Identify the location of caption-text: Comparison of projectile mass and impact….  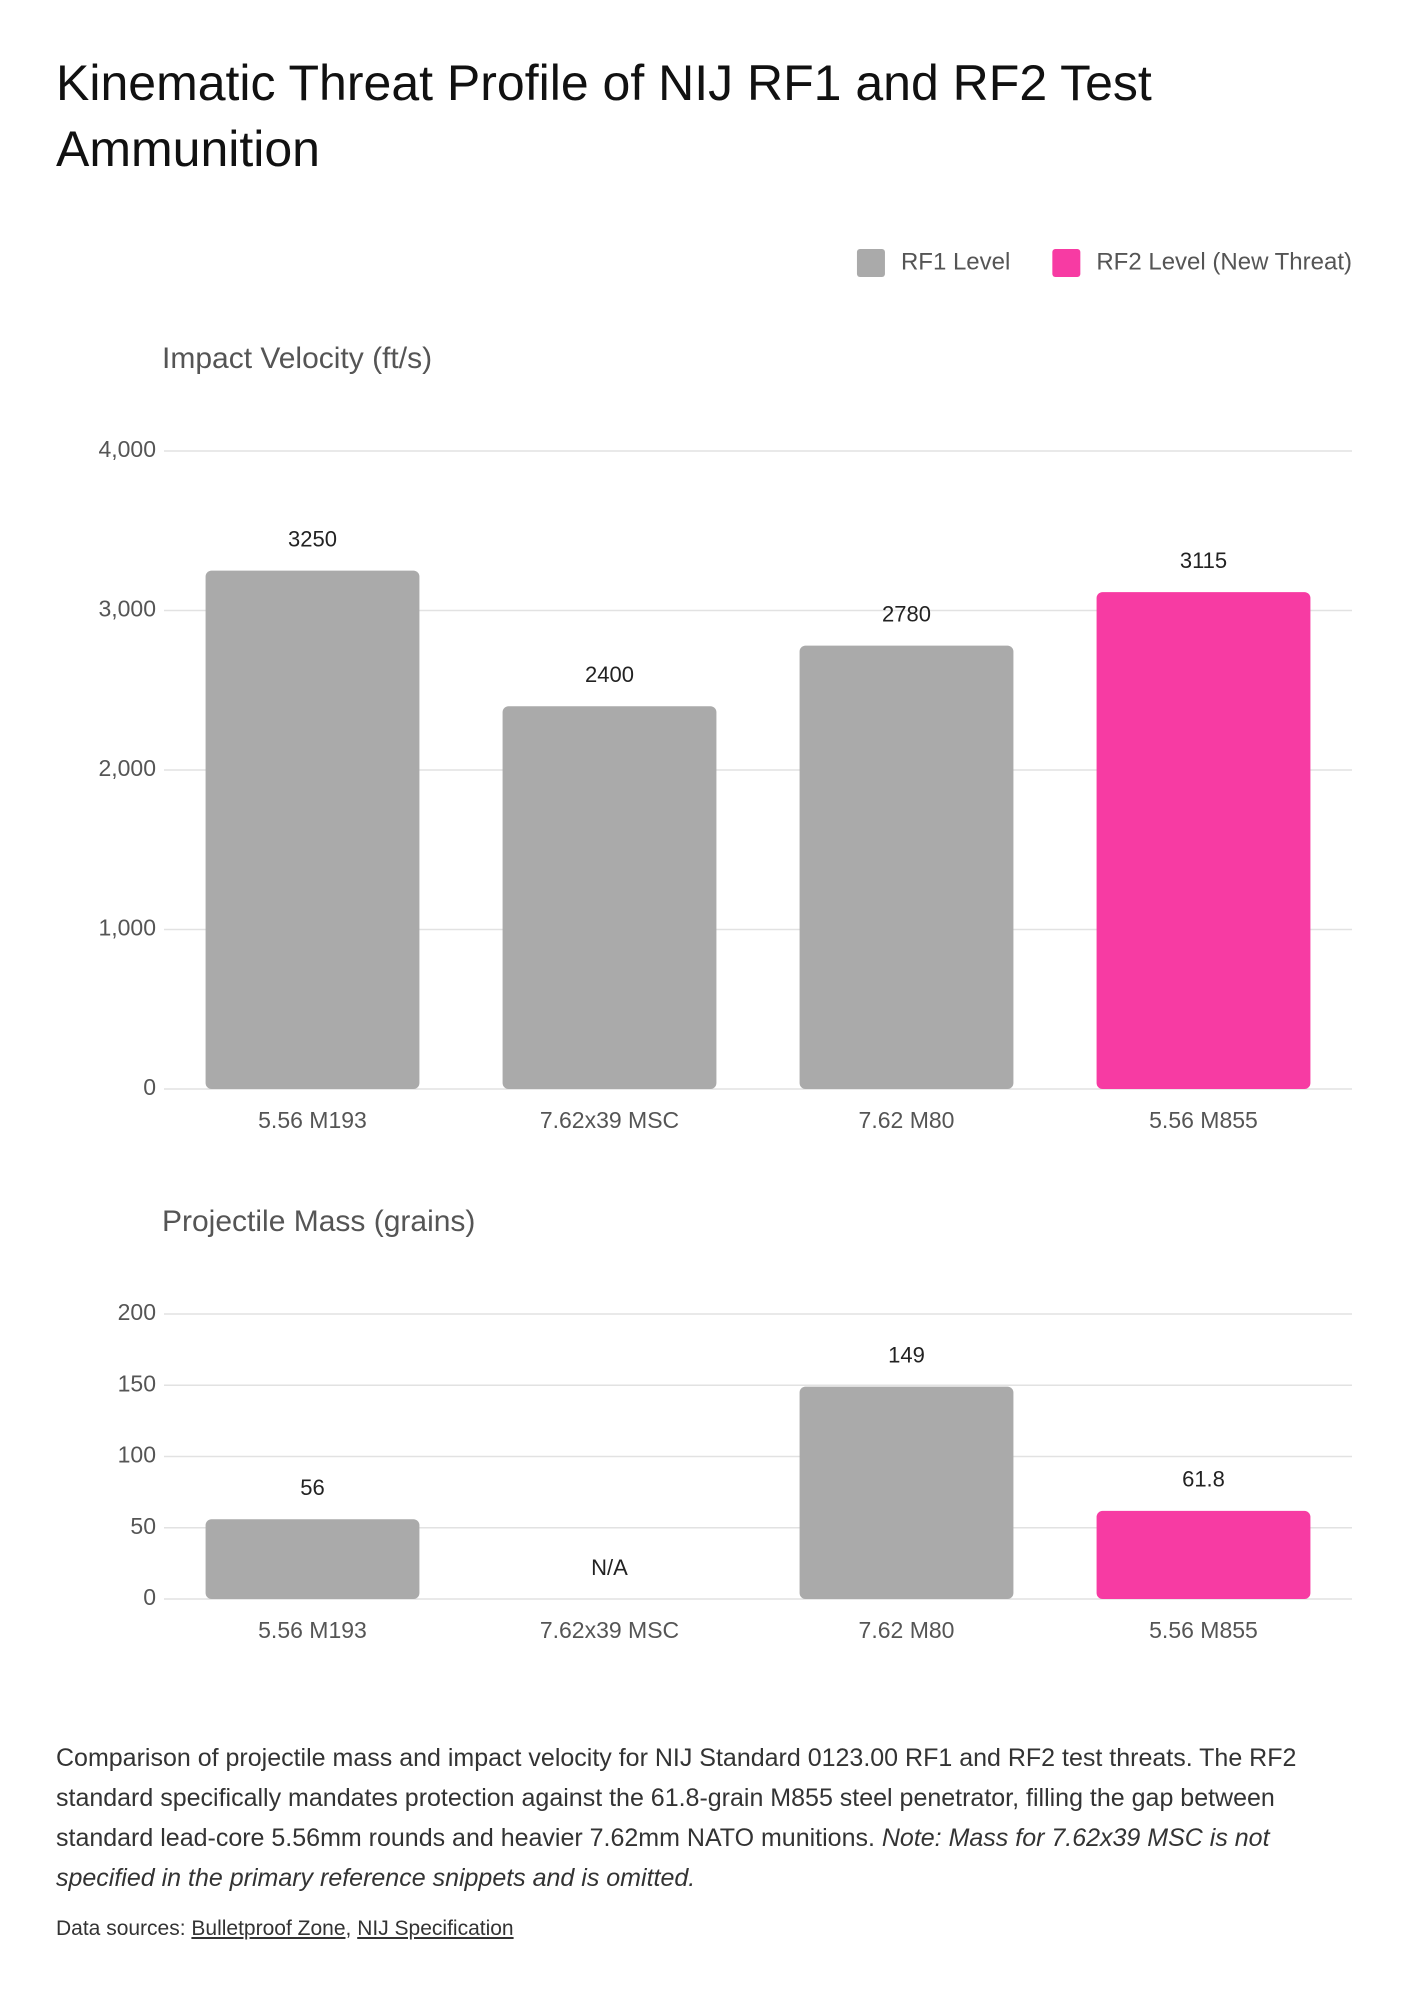
(676, 1798).